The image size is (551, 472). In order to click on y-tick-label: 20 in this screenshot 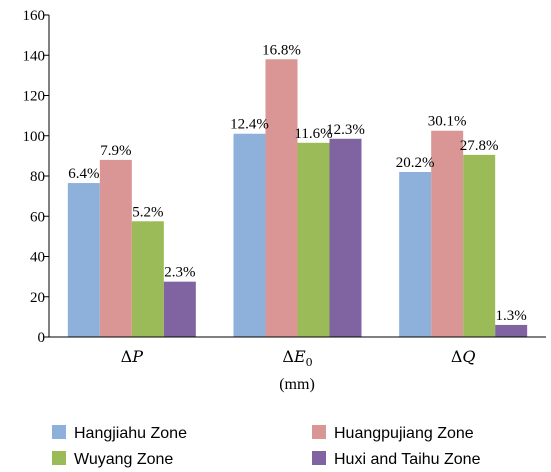, I will do `click(37, 298)`.